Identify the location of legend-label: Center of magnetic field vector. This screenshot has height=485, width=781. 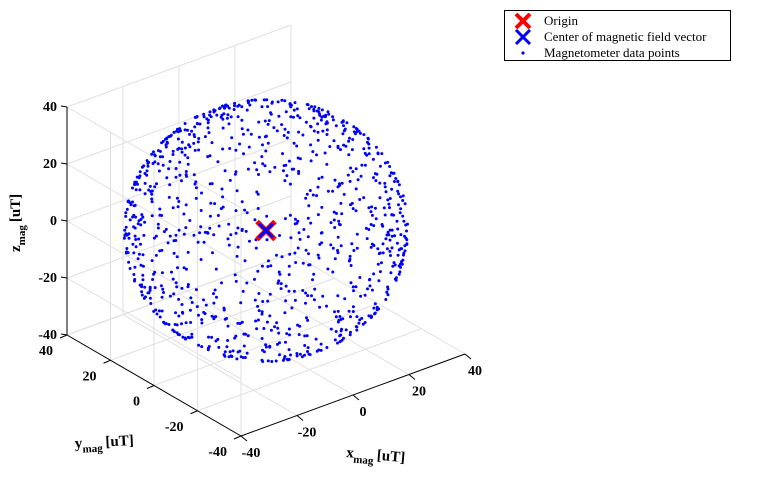
(625, 36).